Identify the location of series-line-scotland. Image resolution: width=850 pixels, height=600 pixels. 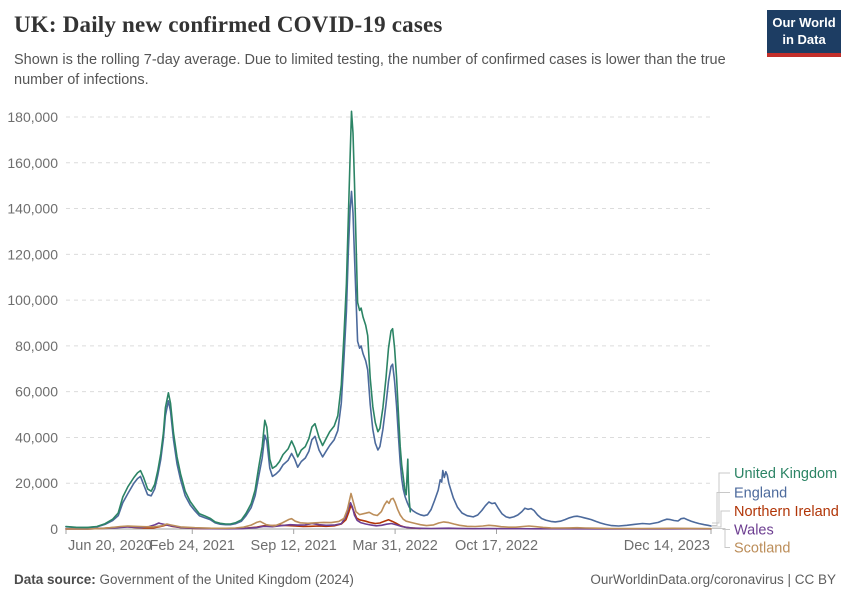
(388, 511).